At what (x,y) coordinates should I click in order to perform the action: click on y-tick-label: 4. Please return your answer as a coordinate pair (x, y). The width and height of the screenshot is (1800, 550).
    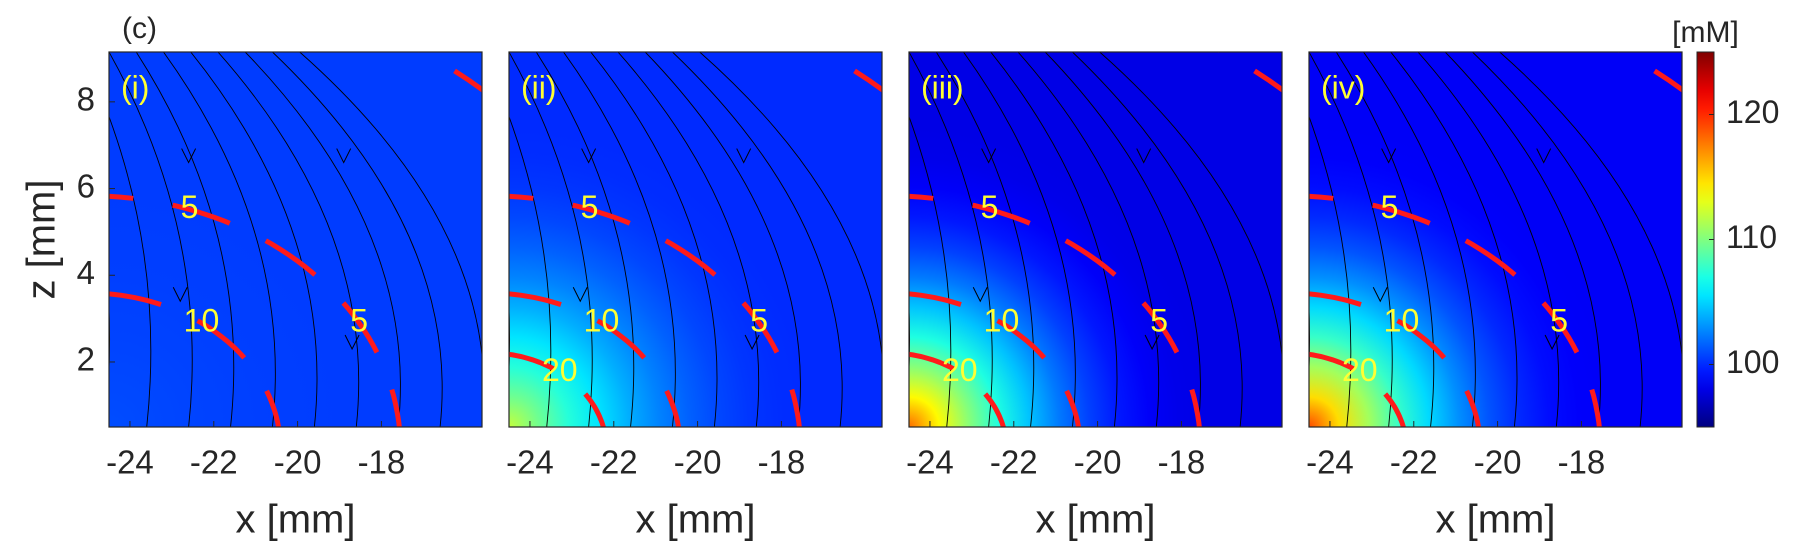
    Looking at the image, I should click on (86, 272).